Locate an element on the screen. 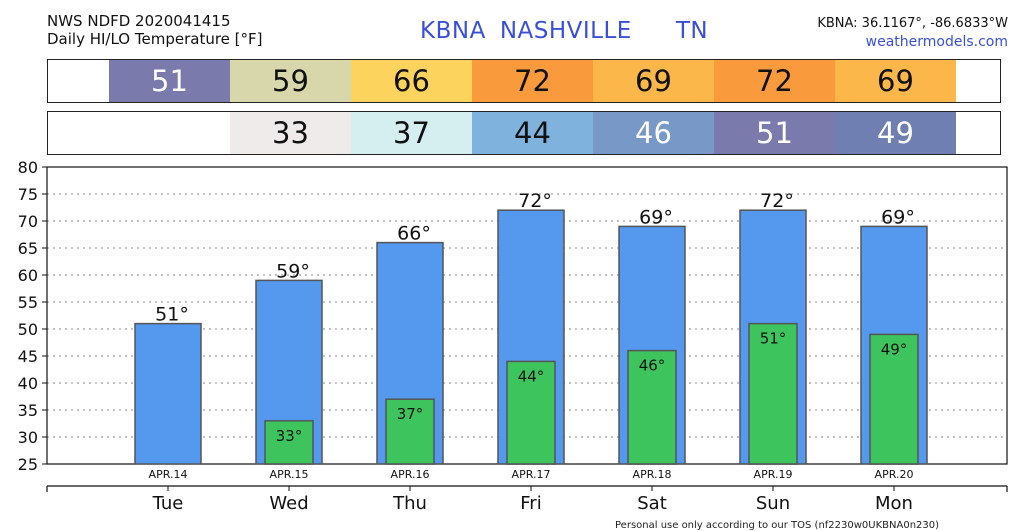 The height and width of the screenshot is (531, 1024). day-label: Tue is located at coordinates (168, 503).